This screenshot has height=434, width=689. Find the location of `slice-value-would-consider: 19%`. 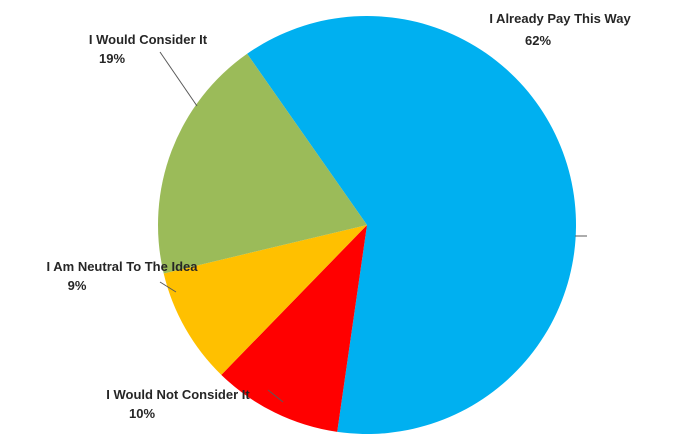

slice-value-would-consider: 19% is located at coordinates (112, 58).